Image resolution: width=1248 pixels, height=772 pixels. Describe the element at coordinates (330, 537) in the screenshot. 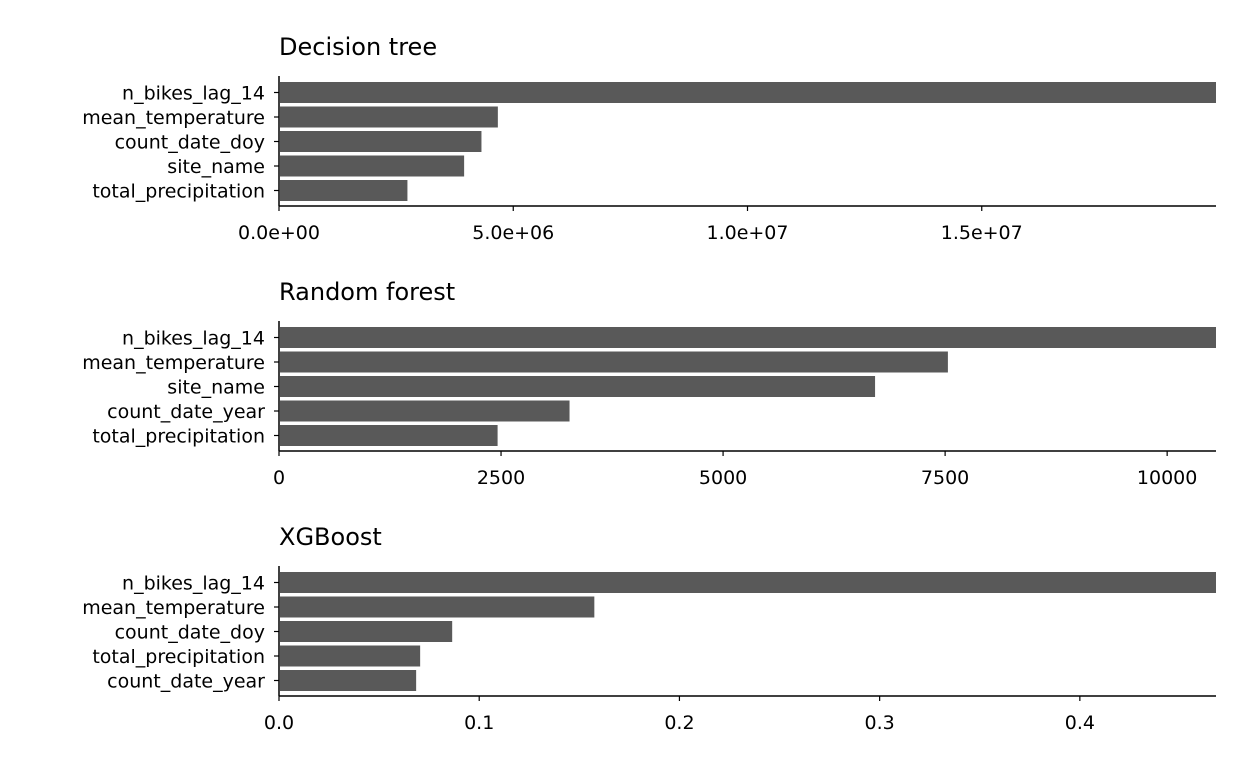

I see `panel-title: XGBoost` at that location.